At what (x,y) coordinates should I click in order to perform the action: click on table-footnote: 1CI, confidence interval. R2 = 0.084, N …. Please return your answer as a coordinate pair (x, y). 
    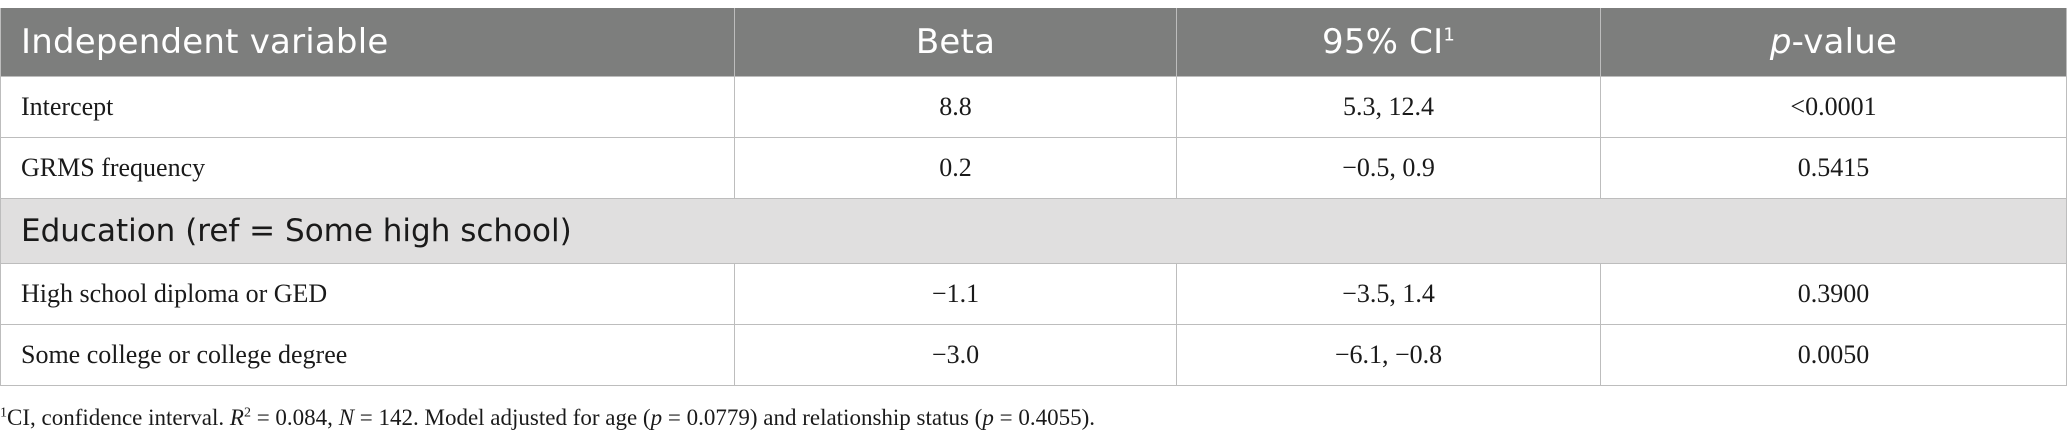
    Looking at the image, I should click on (547, 418).